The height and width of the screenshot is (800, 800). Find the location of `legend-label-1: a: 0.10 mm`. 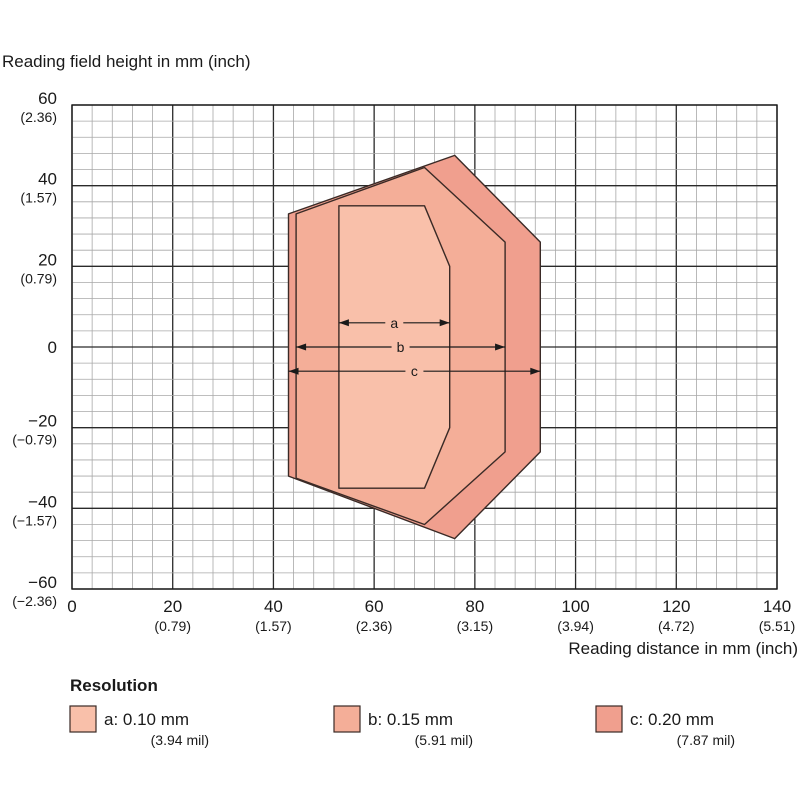

legend-label-1: a: 0.10 mm is located at coordinates (146, 719).